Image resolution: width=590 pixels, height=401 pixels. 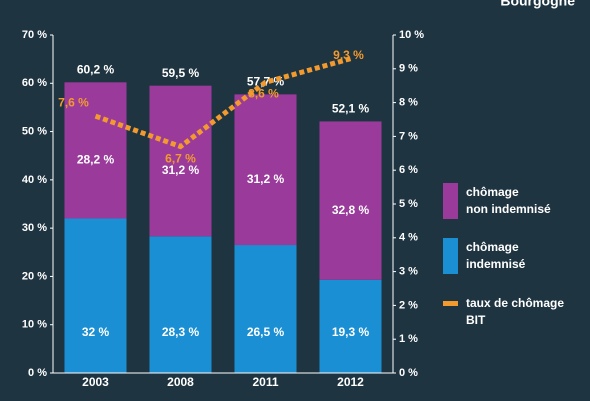 What do you see at coordinates (537, 4) in the screenshot?
I see `chart-title: Bourgogne` at bounding box center [537, 4].